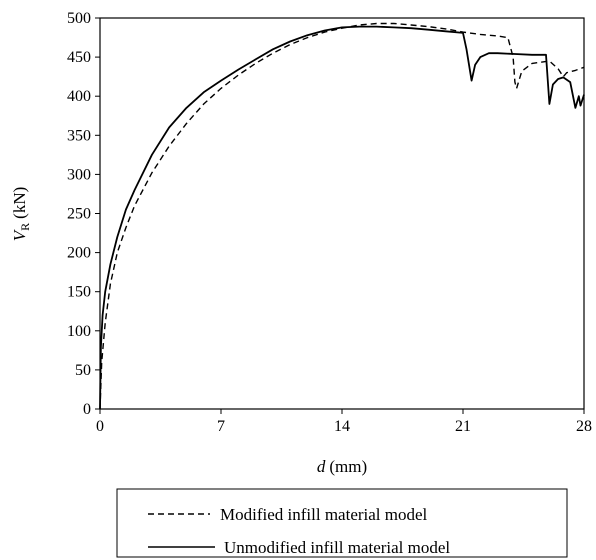  Describe the element at coordinates (79, 135) in the screenshot. I see `y-tick-label: 350` at that location.